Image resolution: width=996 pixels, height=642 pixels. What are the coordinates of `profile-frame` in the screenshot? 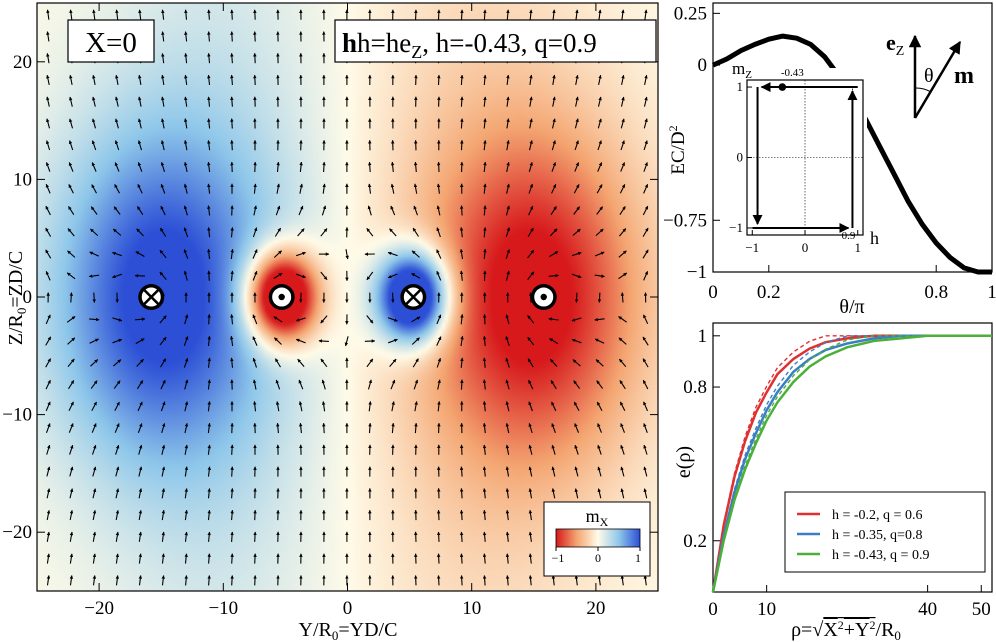 It's located at (852, 457).